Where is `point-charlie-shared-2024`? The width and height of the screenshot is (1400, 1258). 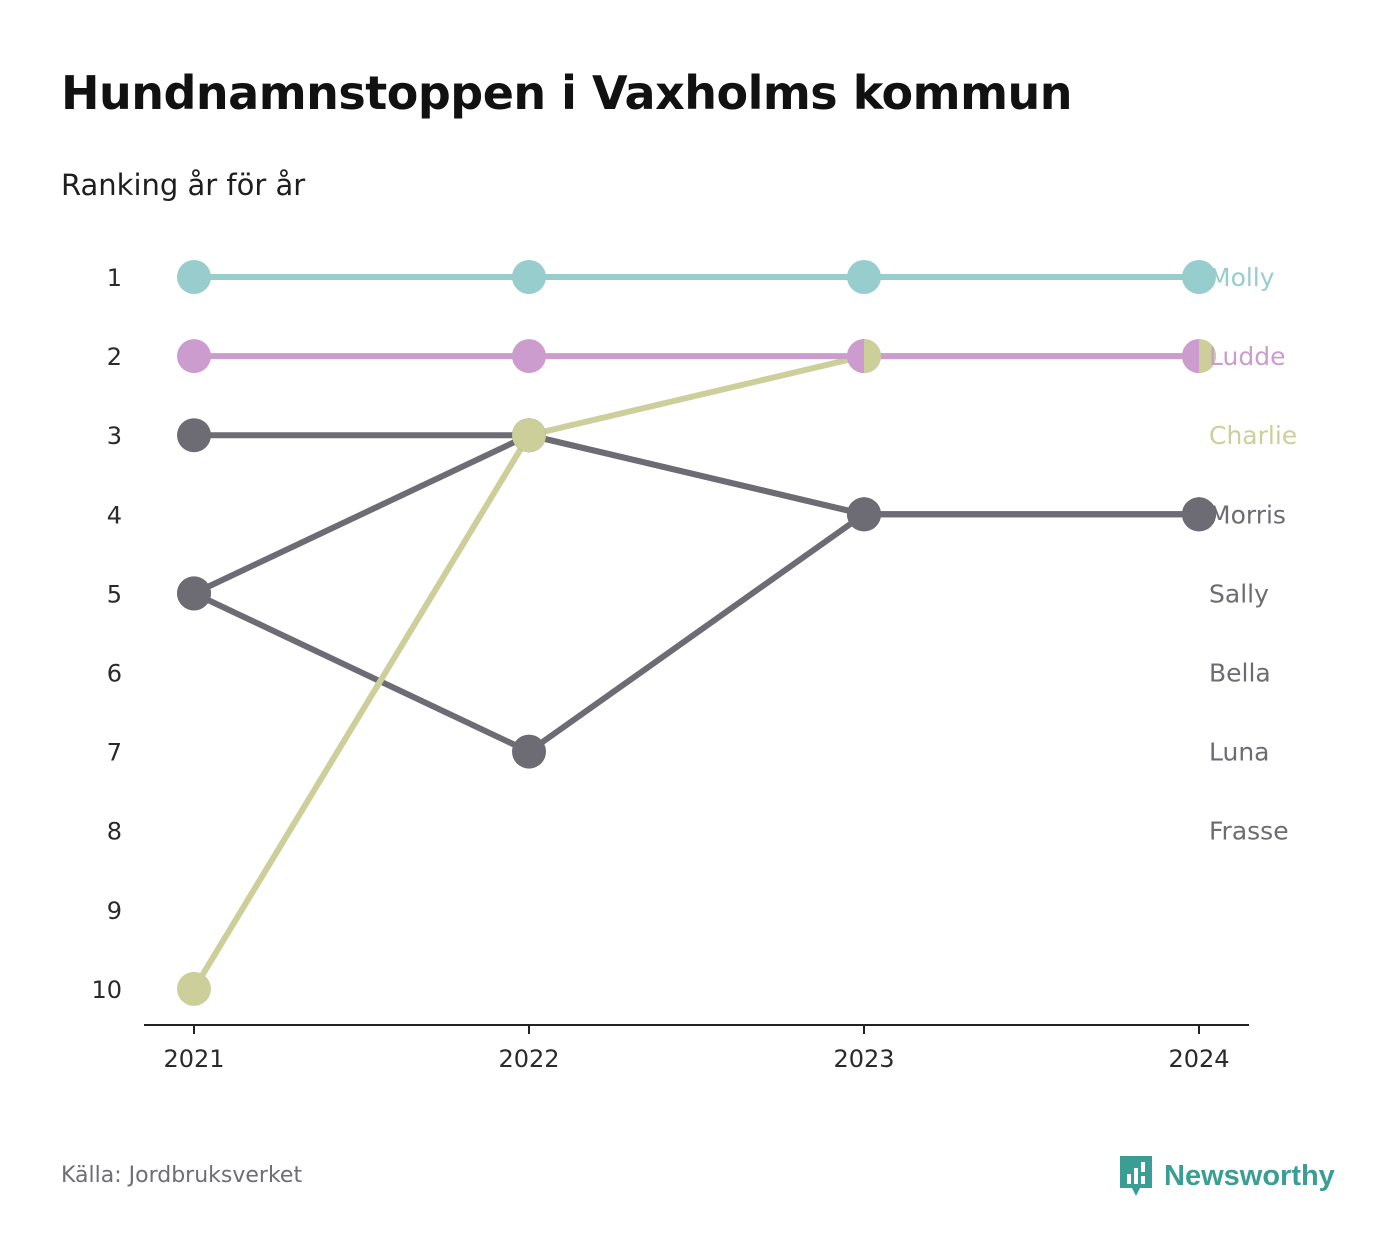 point-charlie-shared-2024 is located at coordinates (1207, 356).